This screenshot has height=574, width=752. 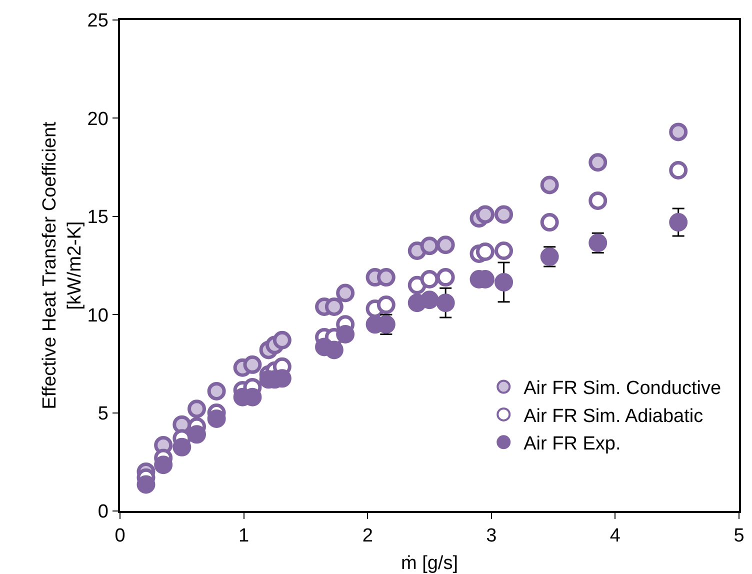 I want to click on x-tick-label: 3, so click(x=491, y=536).